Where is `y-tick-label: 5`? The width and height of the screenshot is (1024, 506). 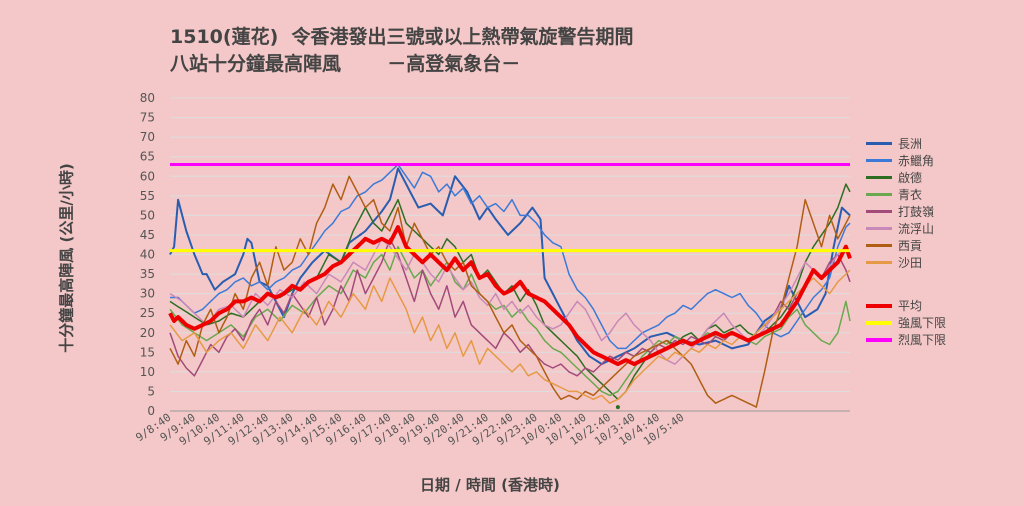
y-tick-label: 5 is located at coordinates (151, 391).